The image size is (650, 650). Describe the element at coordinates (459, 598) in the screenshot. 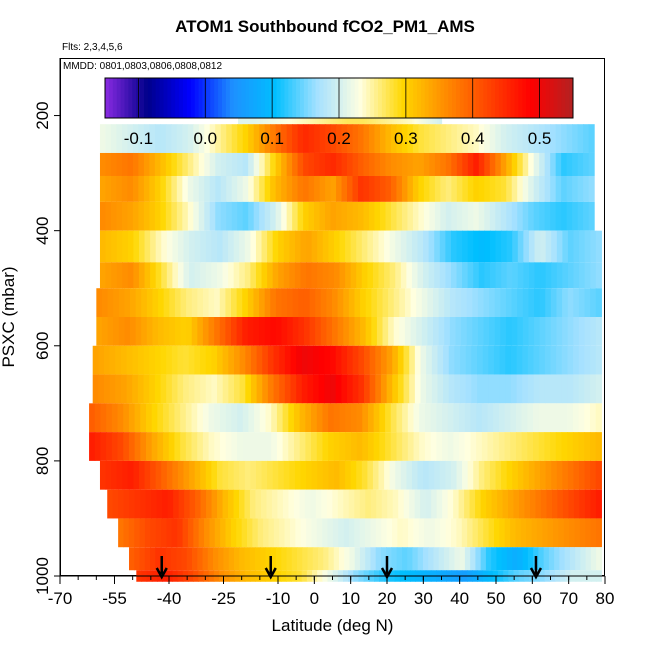

I see `x-tick-label: 40` at that location.